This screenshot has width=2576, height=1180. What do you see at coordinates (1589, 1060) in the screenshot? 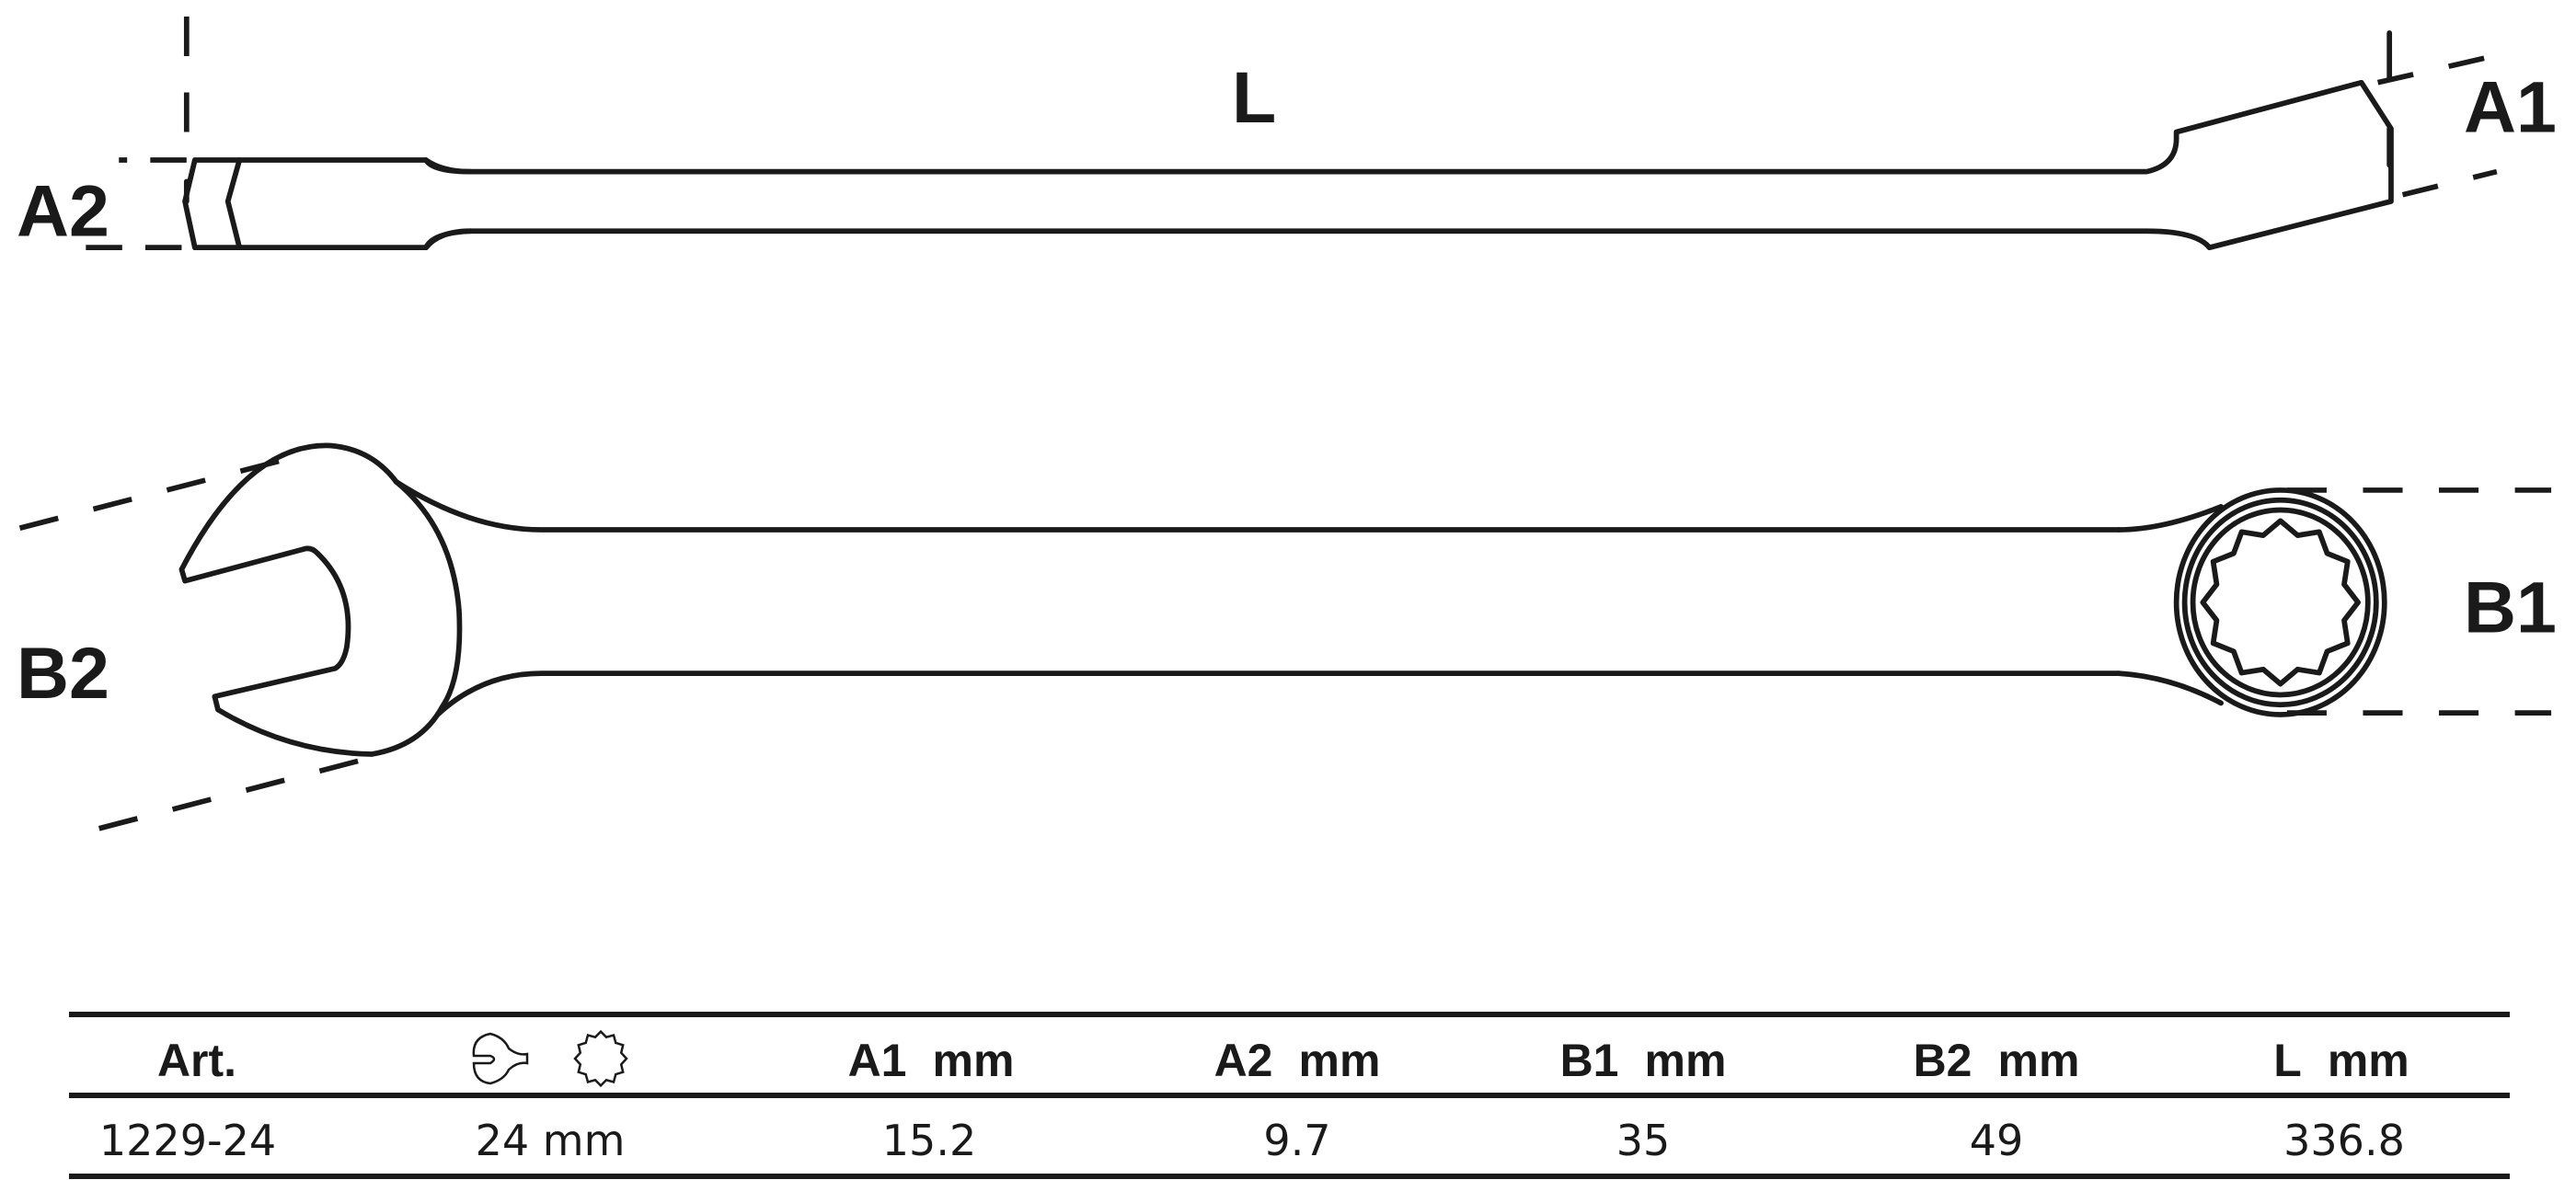
I see `header-b1-key: B1` at bounding box center [1589, 1060].